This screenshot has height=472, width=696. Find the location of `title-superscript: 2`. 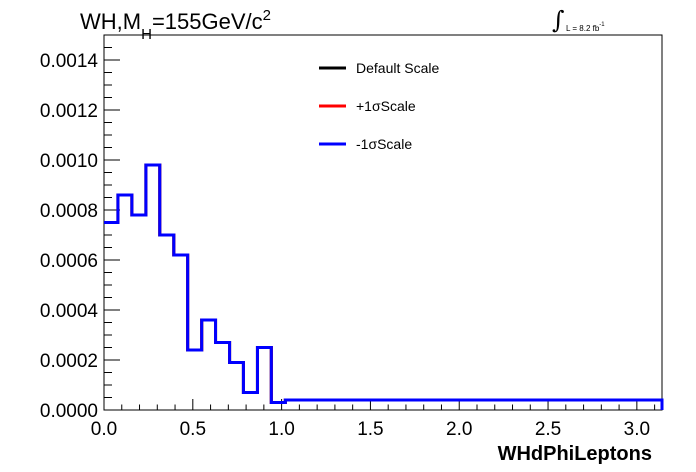

title-superscript: 2 is located at coordinates (266, 15).